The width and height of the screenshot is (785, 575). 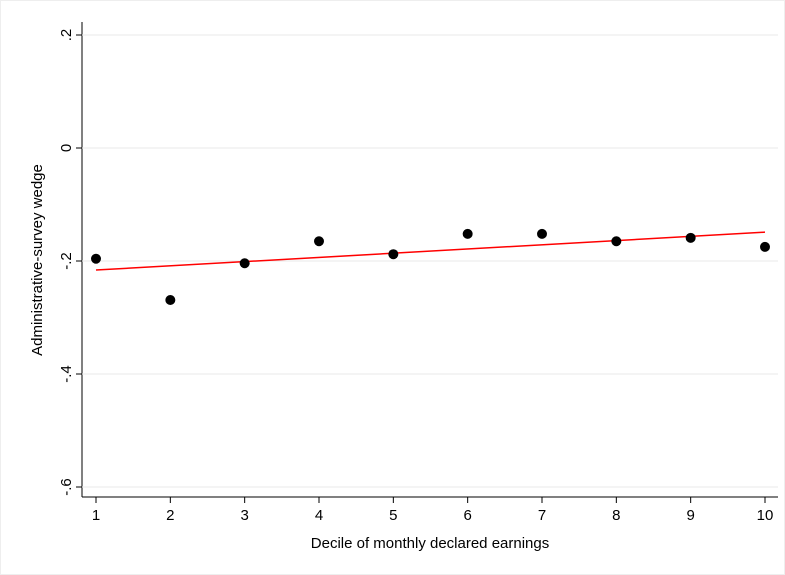 I want to click on x-tick-label: 2, so click(x=170, y=515).